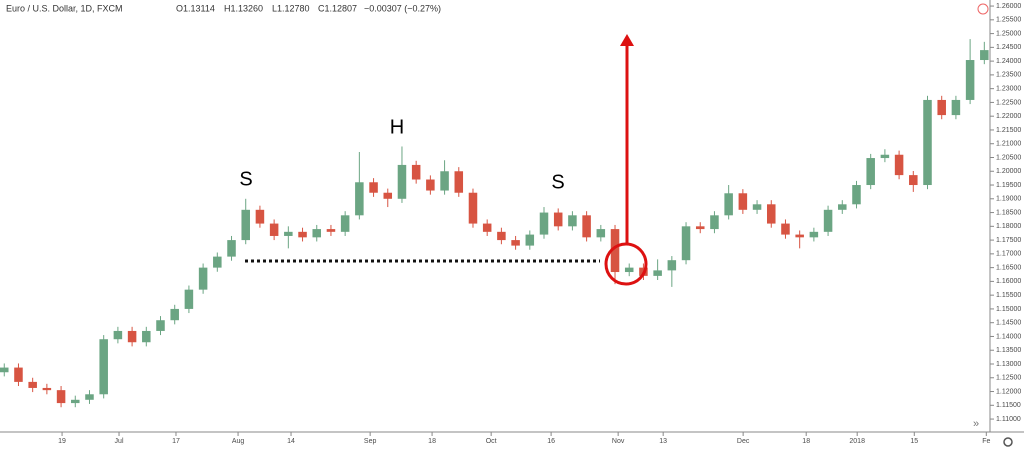 The width and height of the screenshot is (1024, 456). What do you see at coordinates (1008, 281) in the screenshot?
I see `y-tick-label: 1.16000` at bounding box center [1008, 281].